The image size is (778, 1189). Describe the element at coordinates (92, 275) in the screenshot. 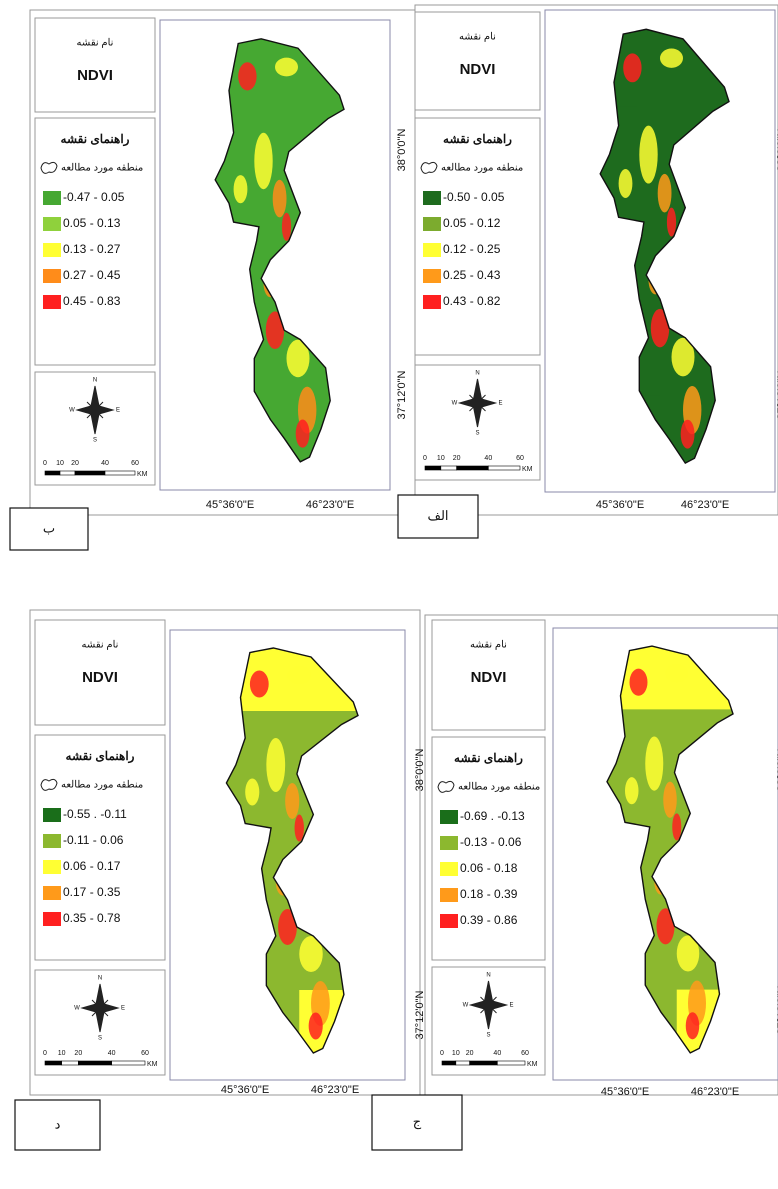

I see `legend-label: 0.27 - 0.45` at that location.